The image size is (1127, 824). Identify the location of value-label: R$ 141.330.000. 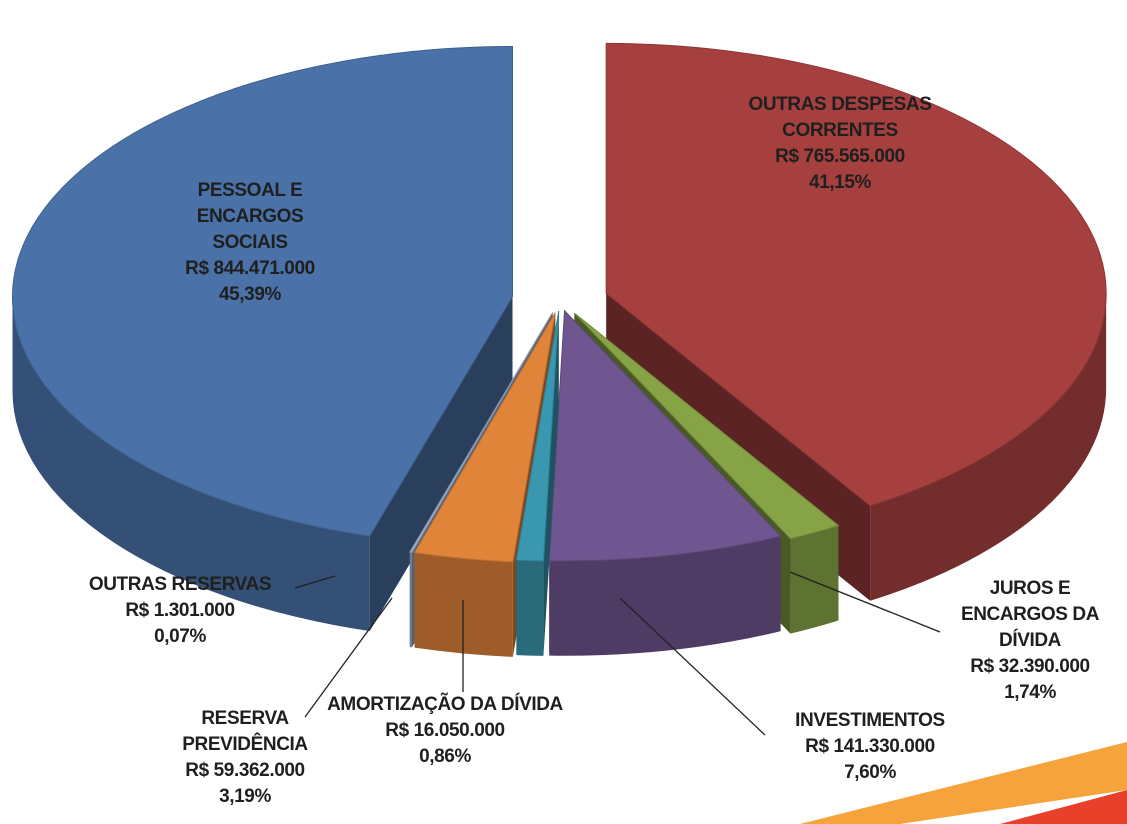
(870, 746).